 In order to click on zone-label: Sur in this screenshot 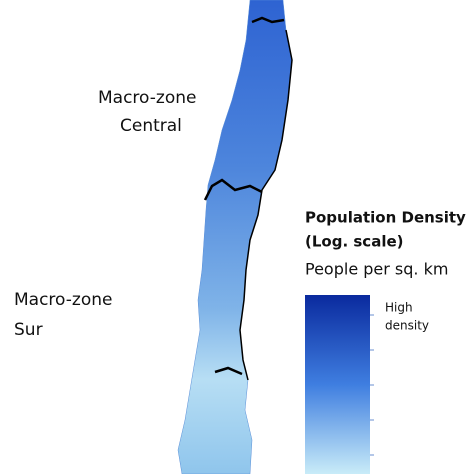, I will do `click(28, 330)`.